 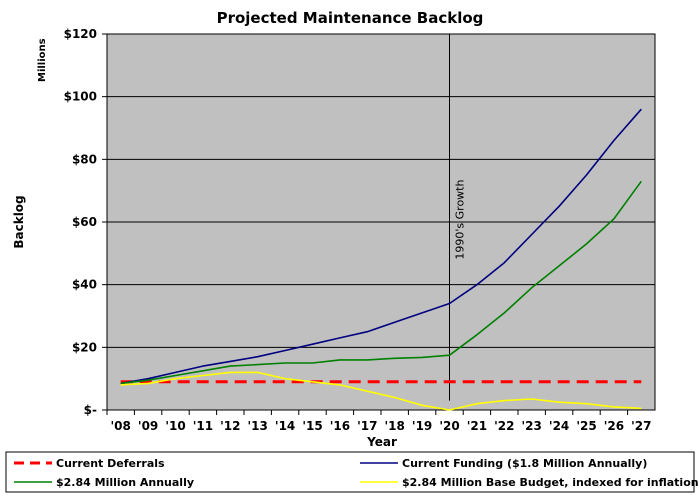 What do you see at coordinates (285, 426) in the screenshot?
I see `x-tick-label: '14` at bounding box center [285, 426].